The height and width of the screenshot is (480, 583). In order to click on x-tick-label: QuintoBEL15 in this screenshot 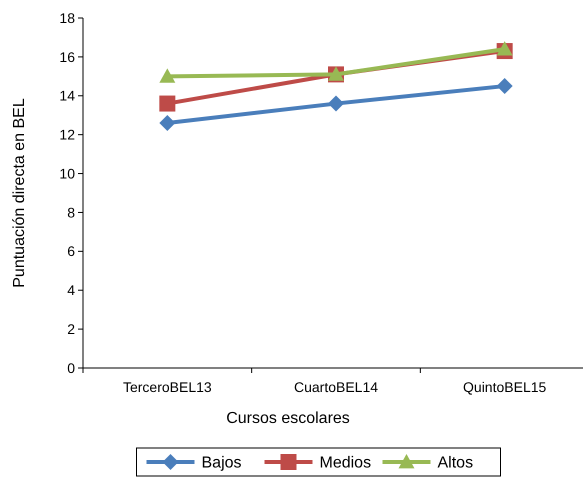, I will do `click(505, 387)`.